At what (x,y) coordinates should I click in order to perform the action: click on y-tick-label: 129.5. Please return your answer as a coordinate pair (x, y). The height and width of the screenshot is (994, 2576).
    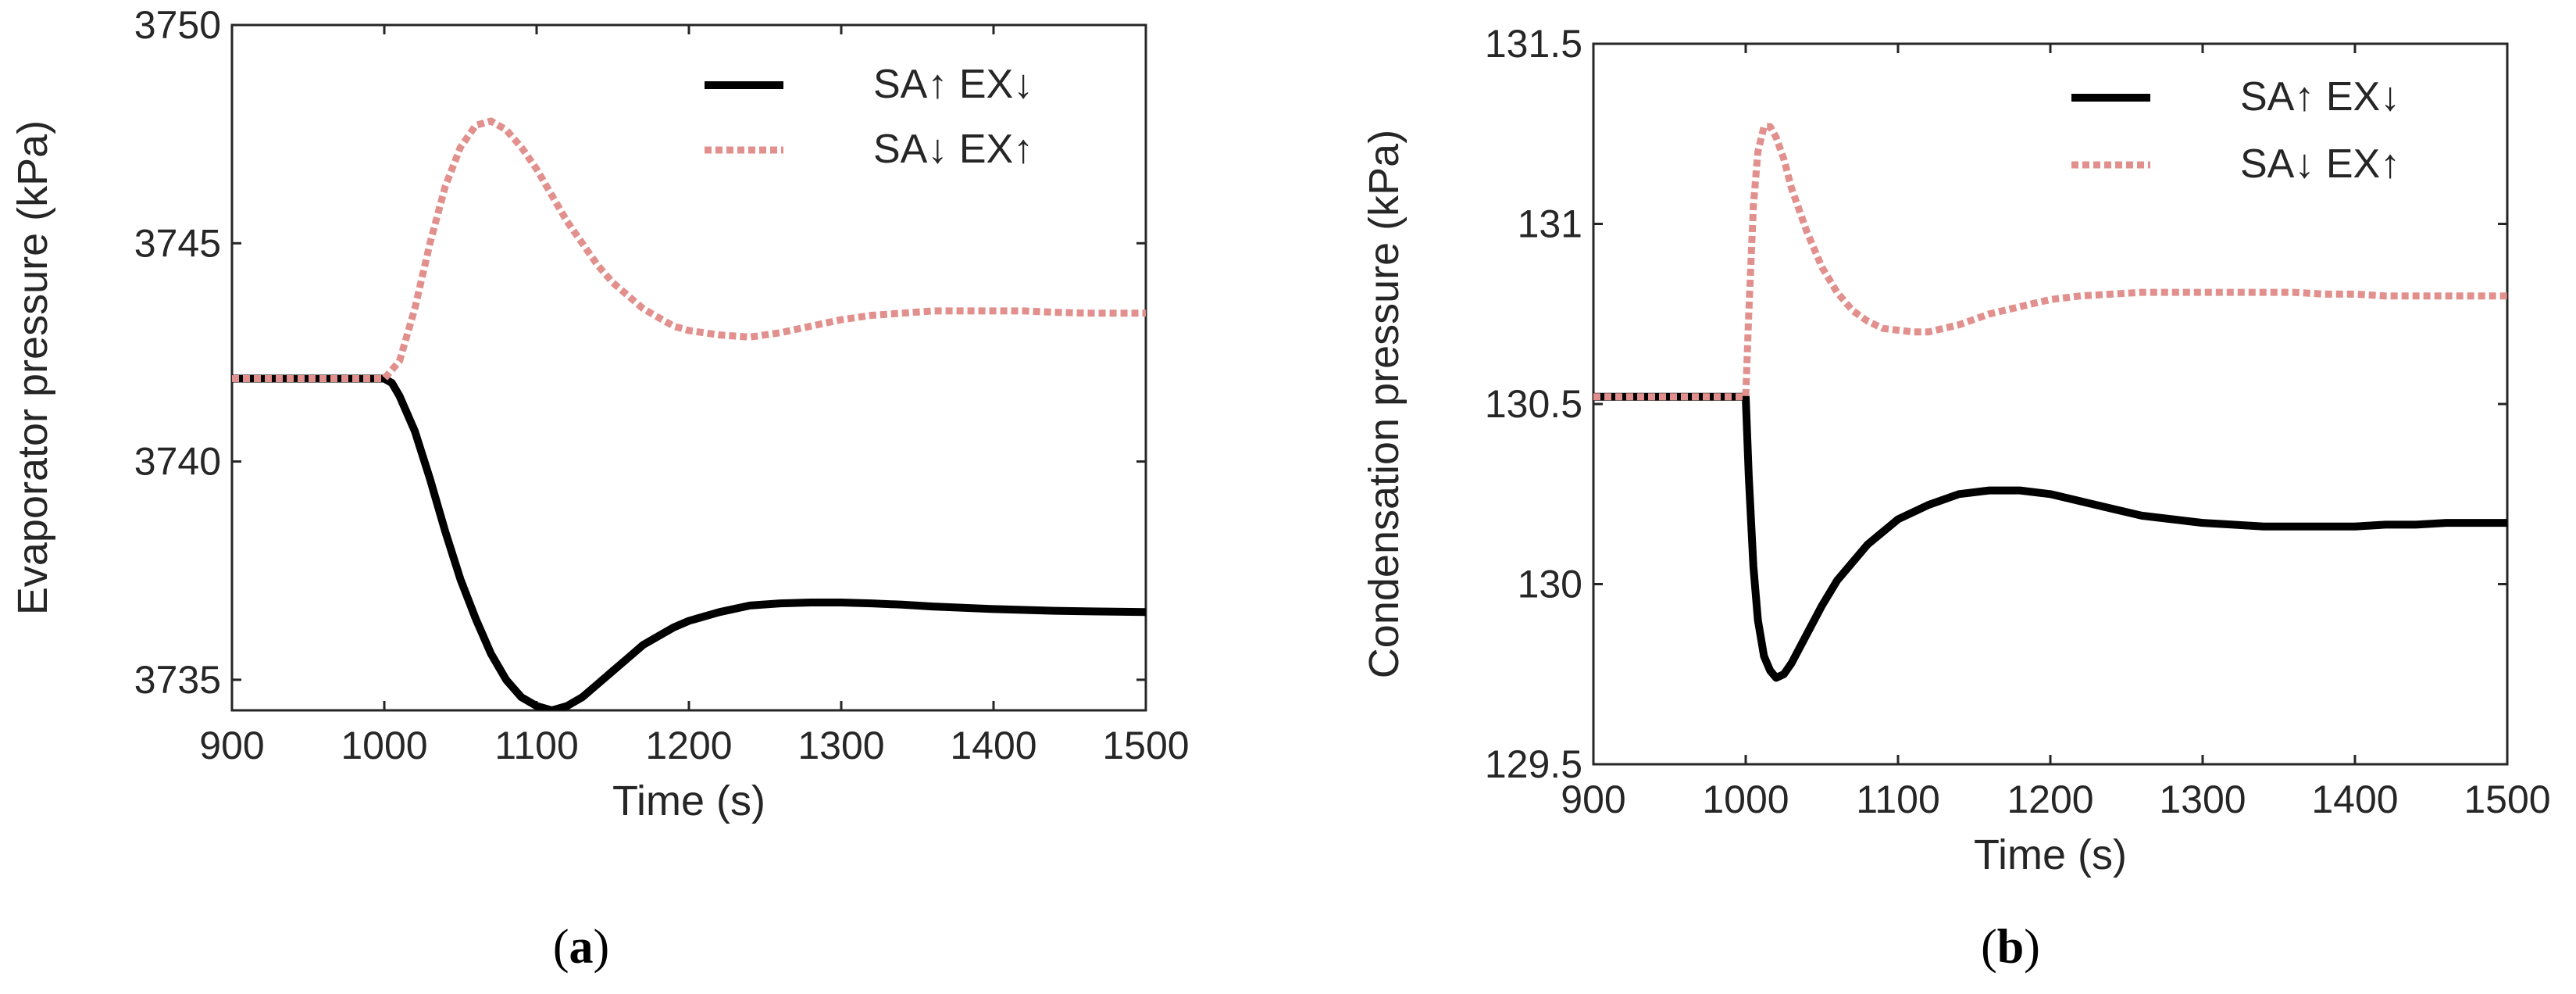
    Looking at the image, I should click on (1533, 764).